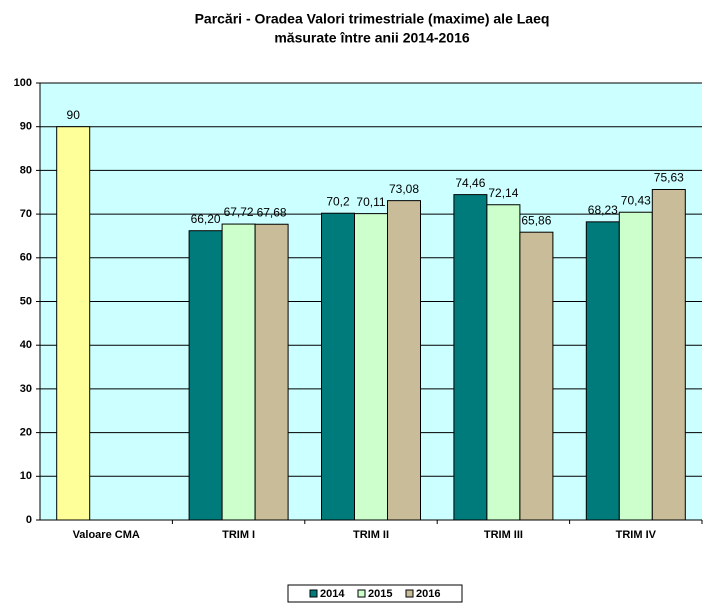  What do you see at coordinates (206, 219) in the screenshot?
I see `data-label: 66,20` at bounding box center [206, 219].